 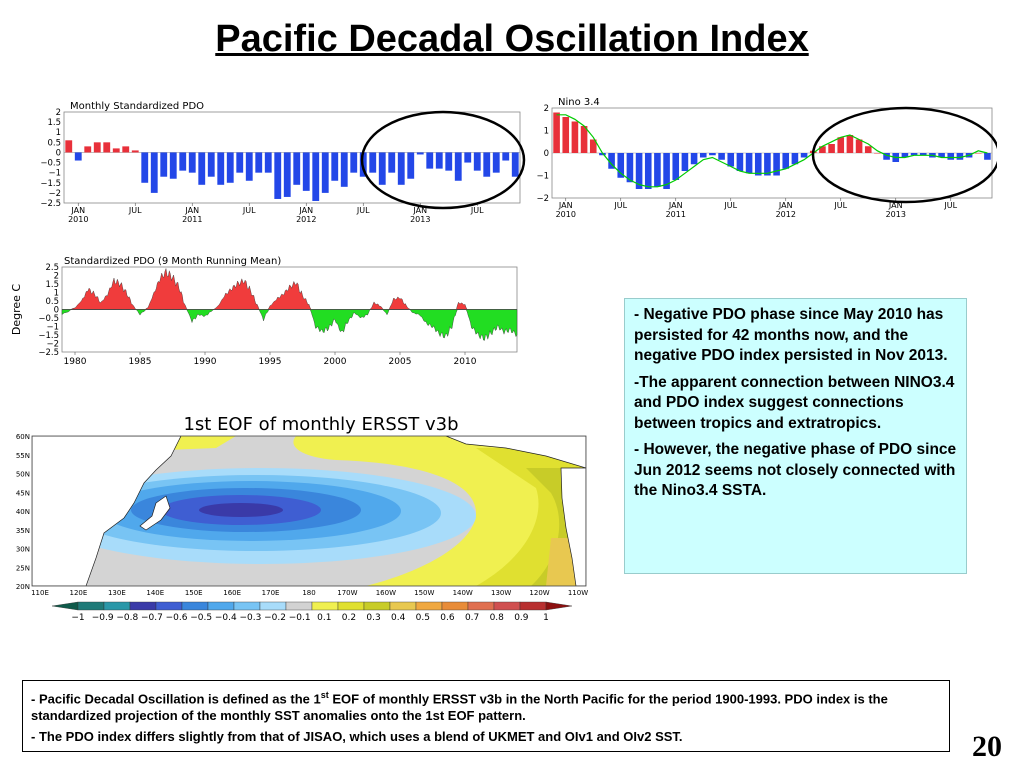 I want to click on lon-label: 170E, so click(x=271, y=593).